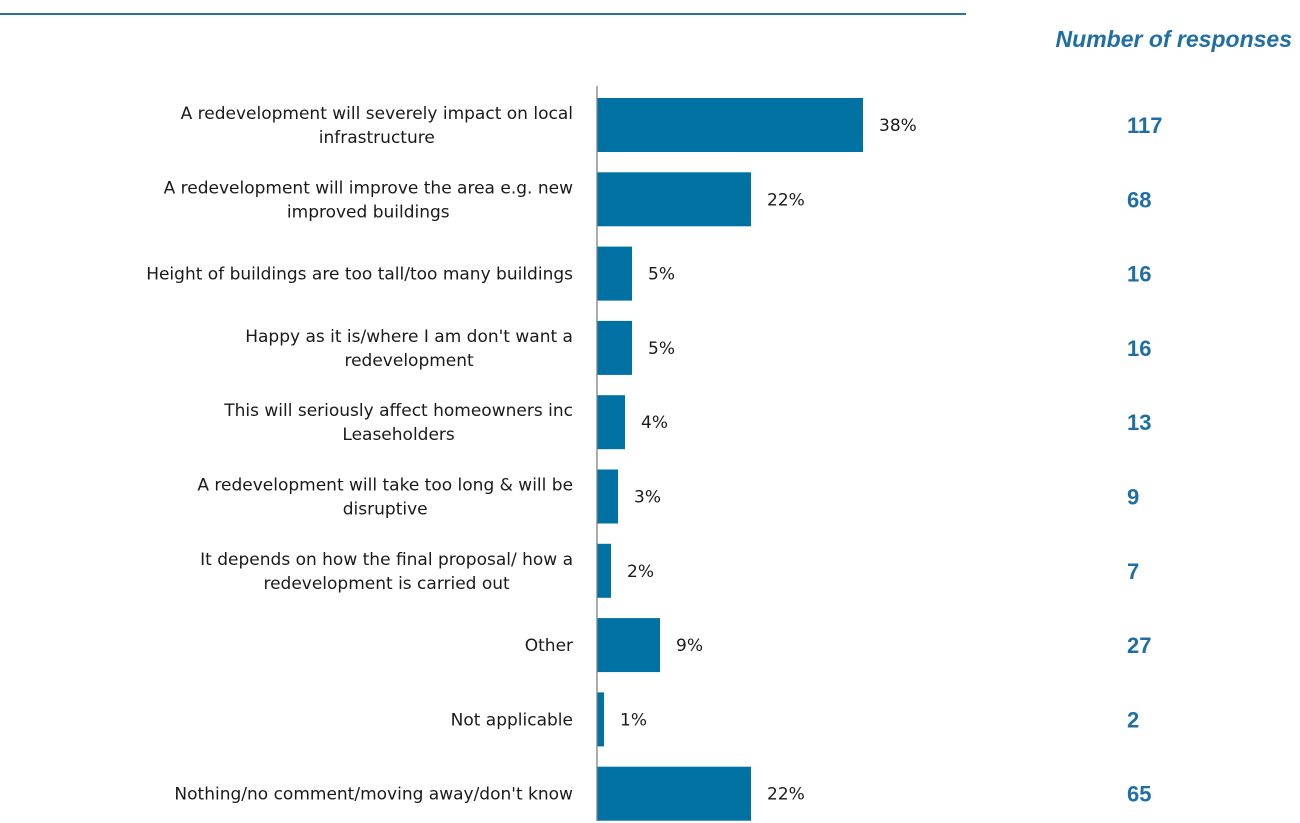  I want to click on response-count: 68, so click(1139, 199).